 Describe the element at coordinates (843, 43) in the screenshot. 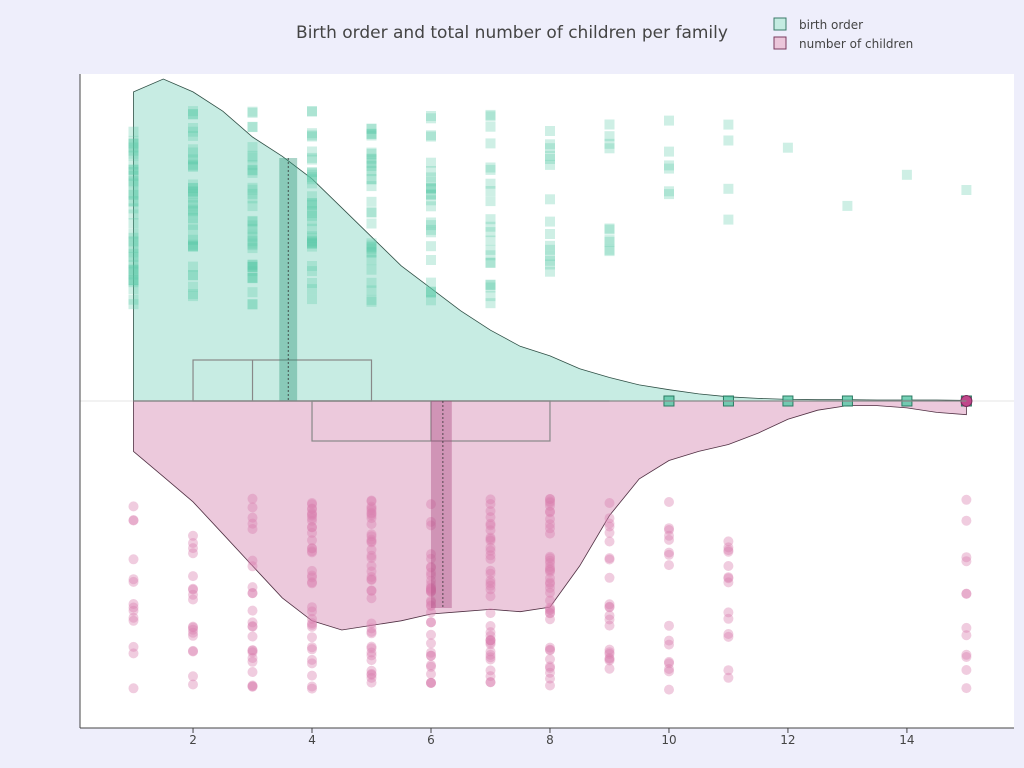

I see `legend-item-number-of-children: number of children` at that location.